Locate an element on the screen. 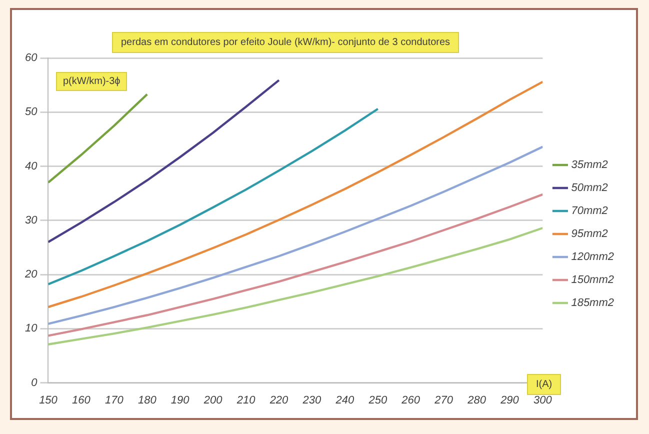 The width and height of the screenshot is (649, 434). x-tick-label: 300 is located at coordinates (543, 400).